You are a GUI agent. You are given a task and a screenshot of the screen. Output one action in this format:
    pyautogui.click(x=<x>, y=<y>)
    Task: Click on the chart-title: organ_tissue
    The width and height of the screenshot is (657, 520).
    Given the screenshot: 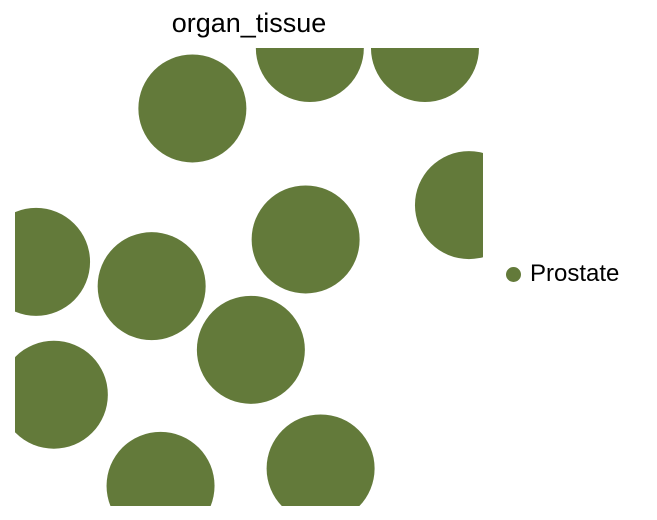 What is the action you would take?
    pyautogui.click(x=249, y=23)
    